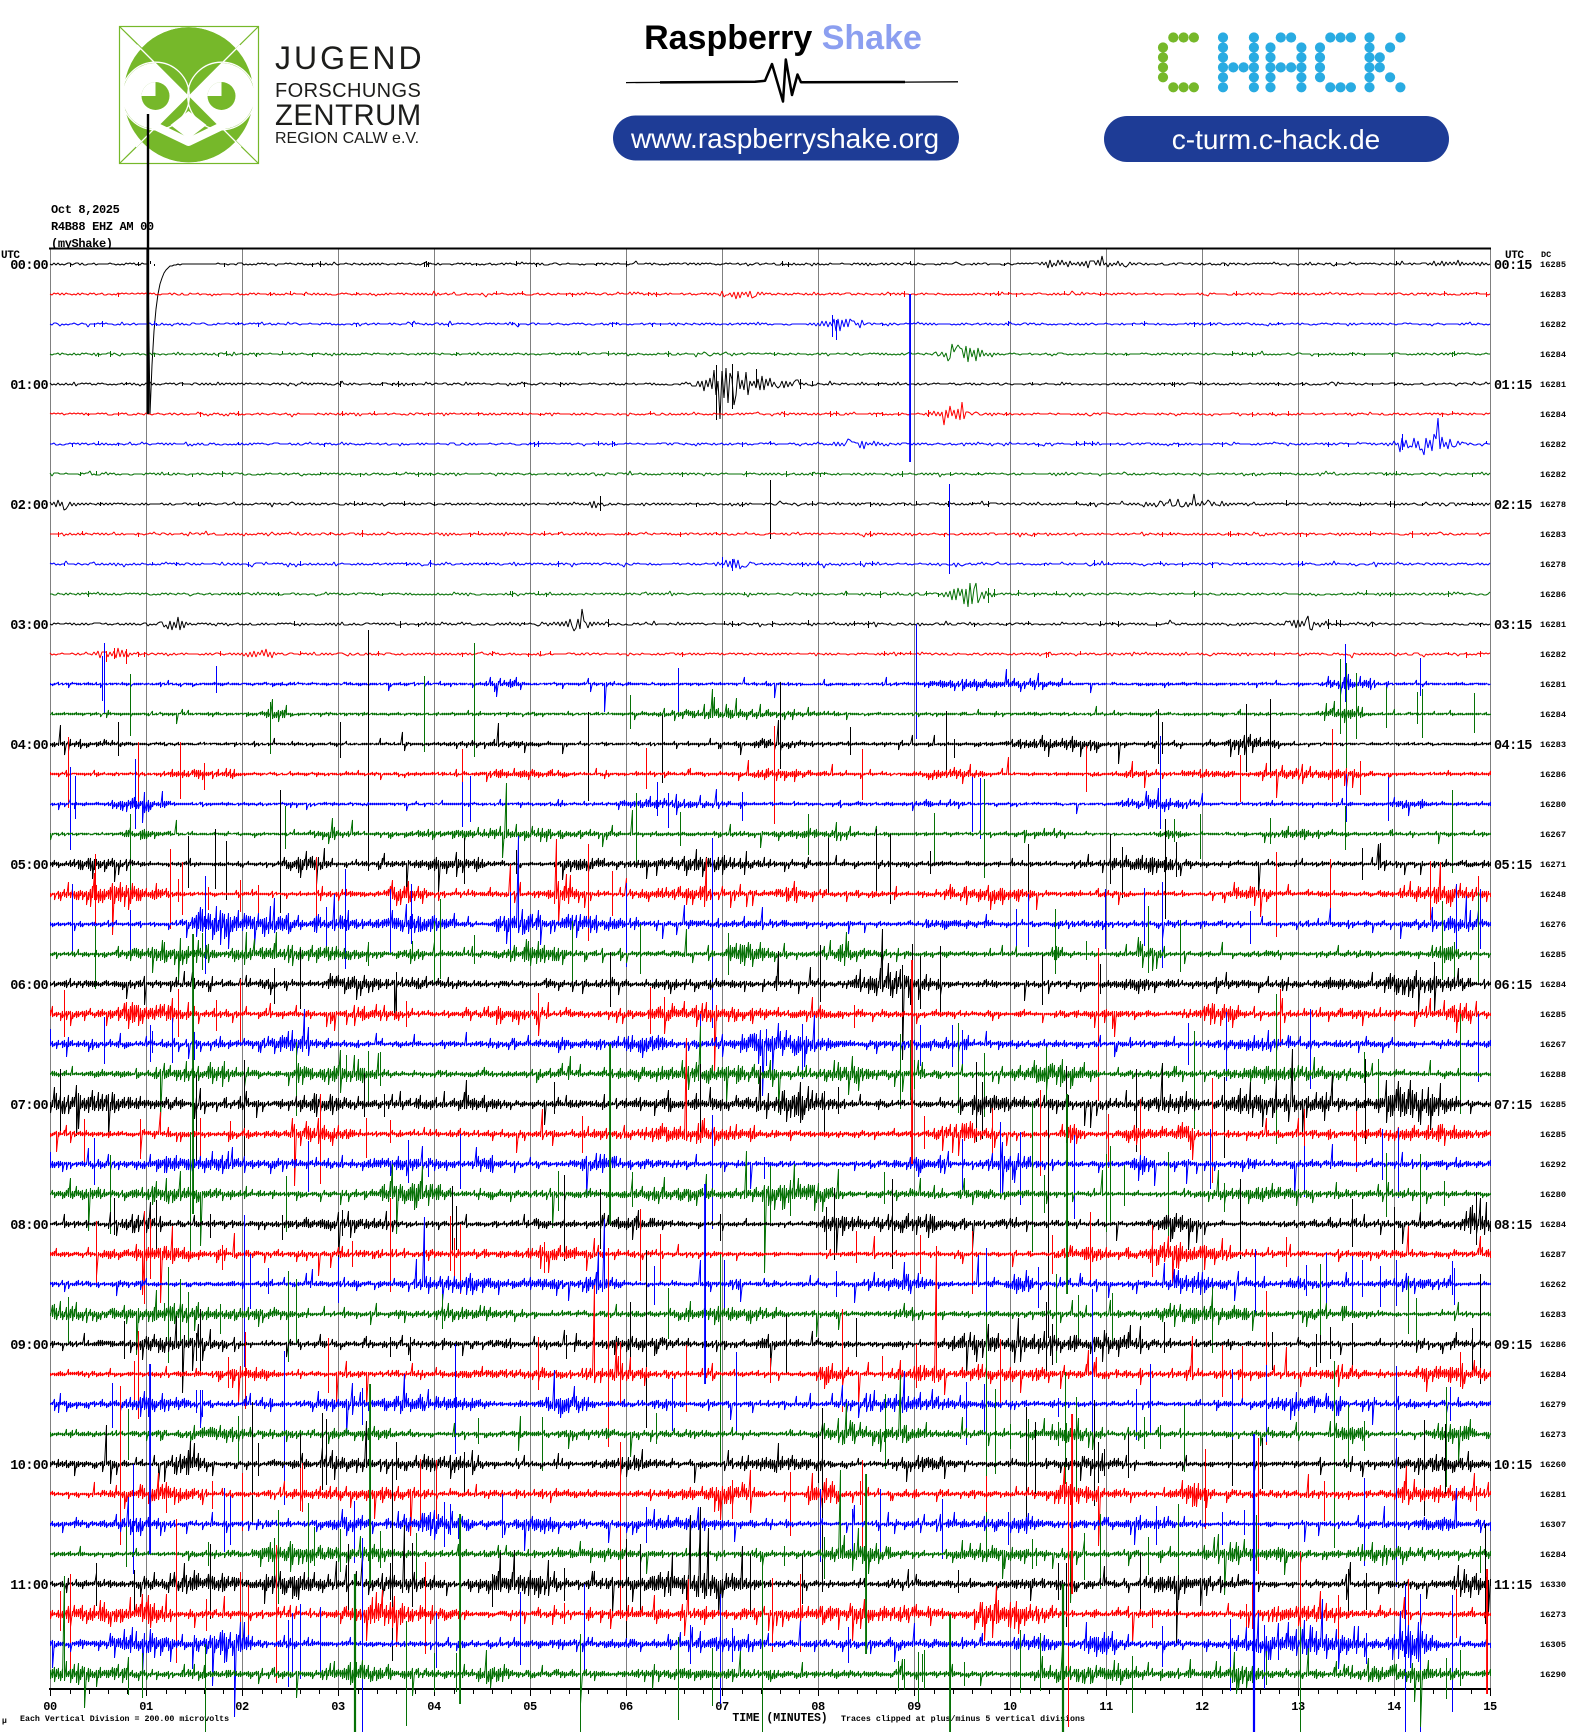  Describe the element at coordinates (784, 138) in the screenshot. I see `svg-text: www.raspberryshake.org` at that location.